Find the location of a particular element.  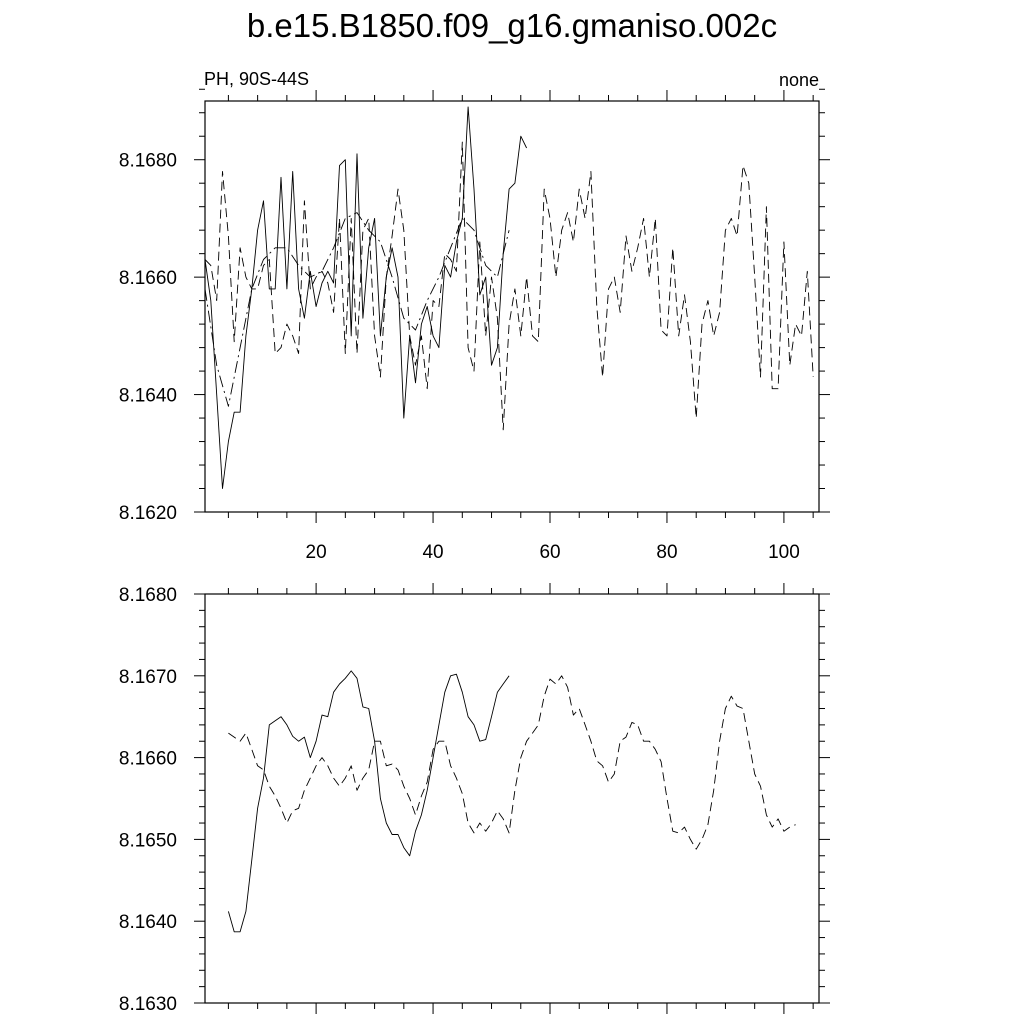

right-string: none is located at coordinates (798, 80).